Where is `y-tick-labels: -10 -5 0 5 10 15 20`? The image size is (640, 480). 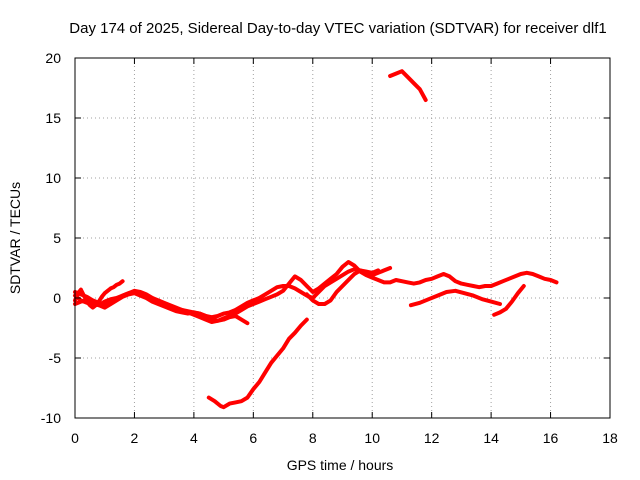
y-tick-labels: -10 -5 0 5 10 15 20 is located at coordinates (51, 238).